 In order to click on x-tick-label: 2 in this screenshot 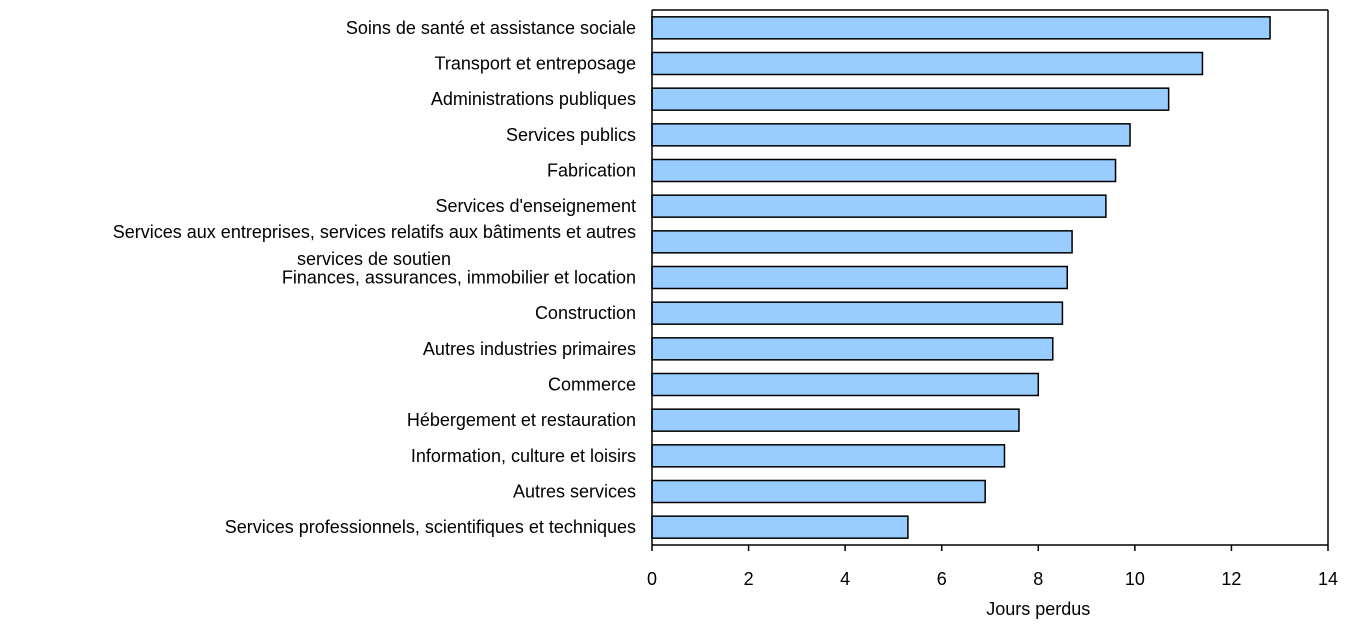, I will do `click(749, 579)`.